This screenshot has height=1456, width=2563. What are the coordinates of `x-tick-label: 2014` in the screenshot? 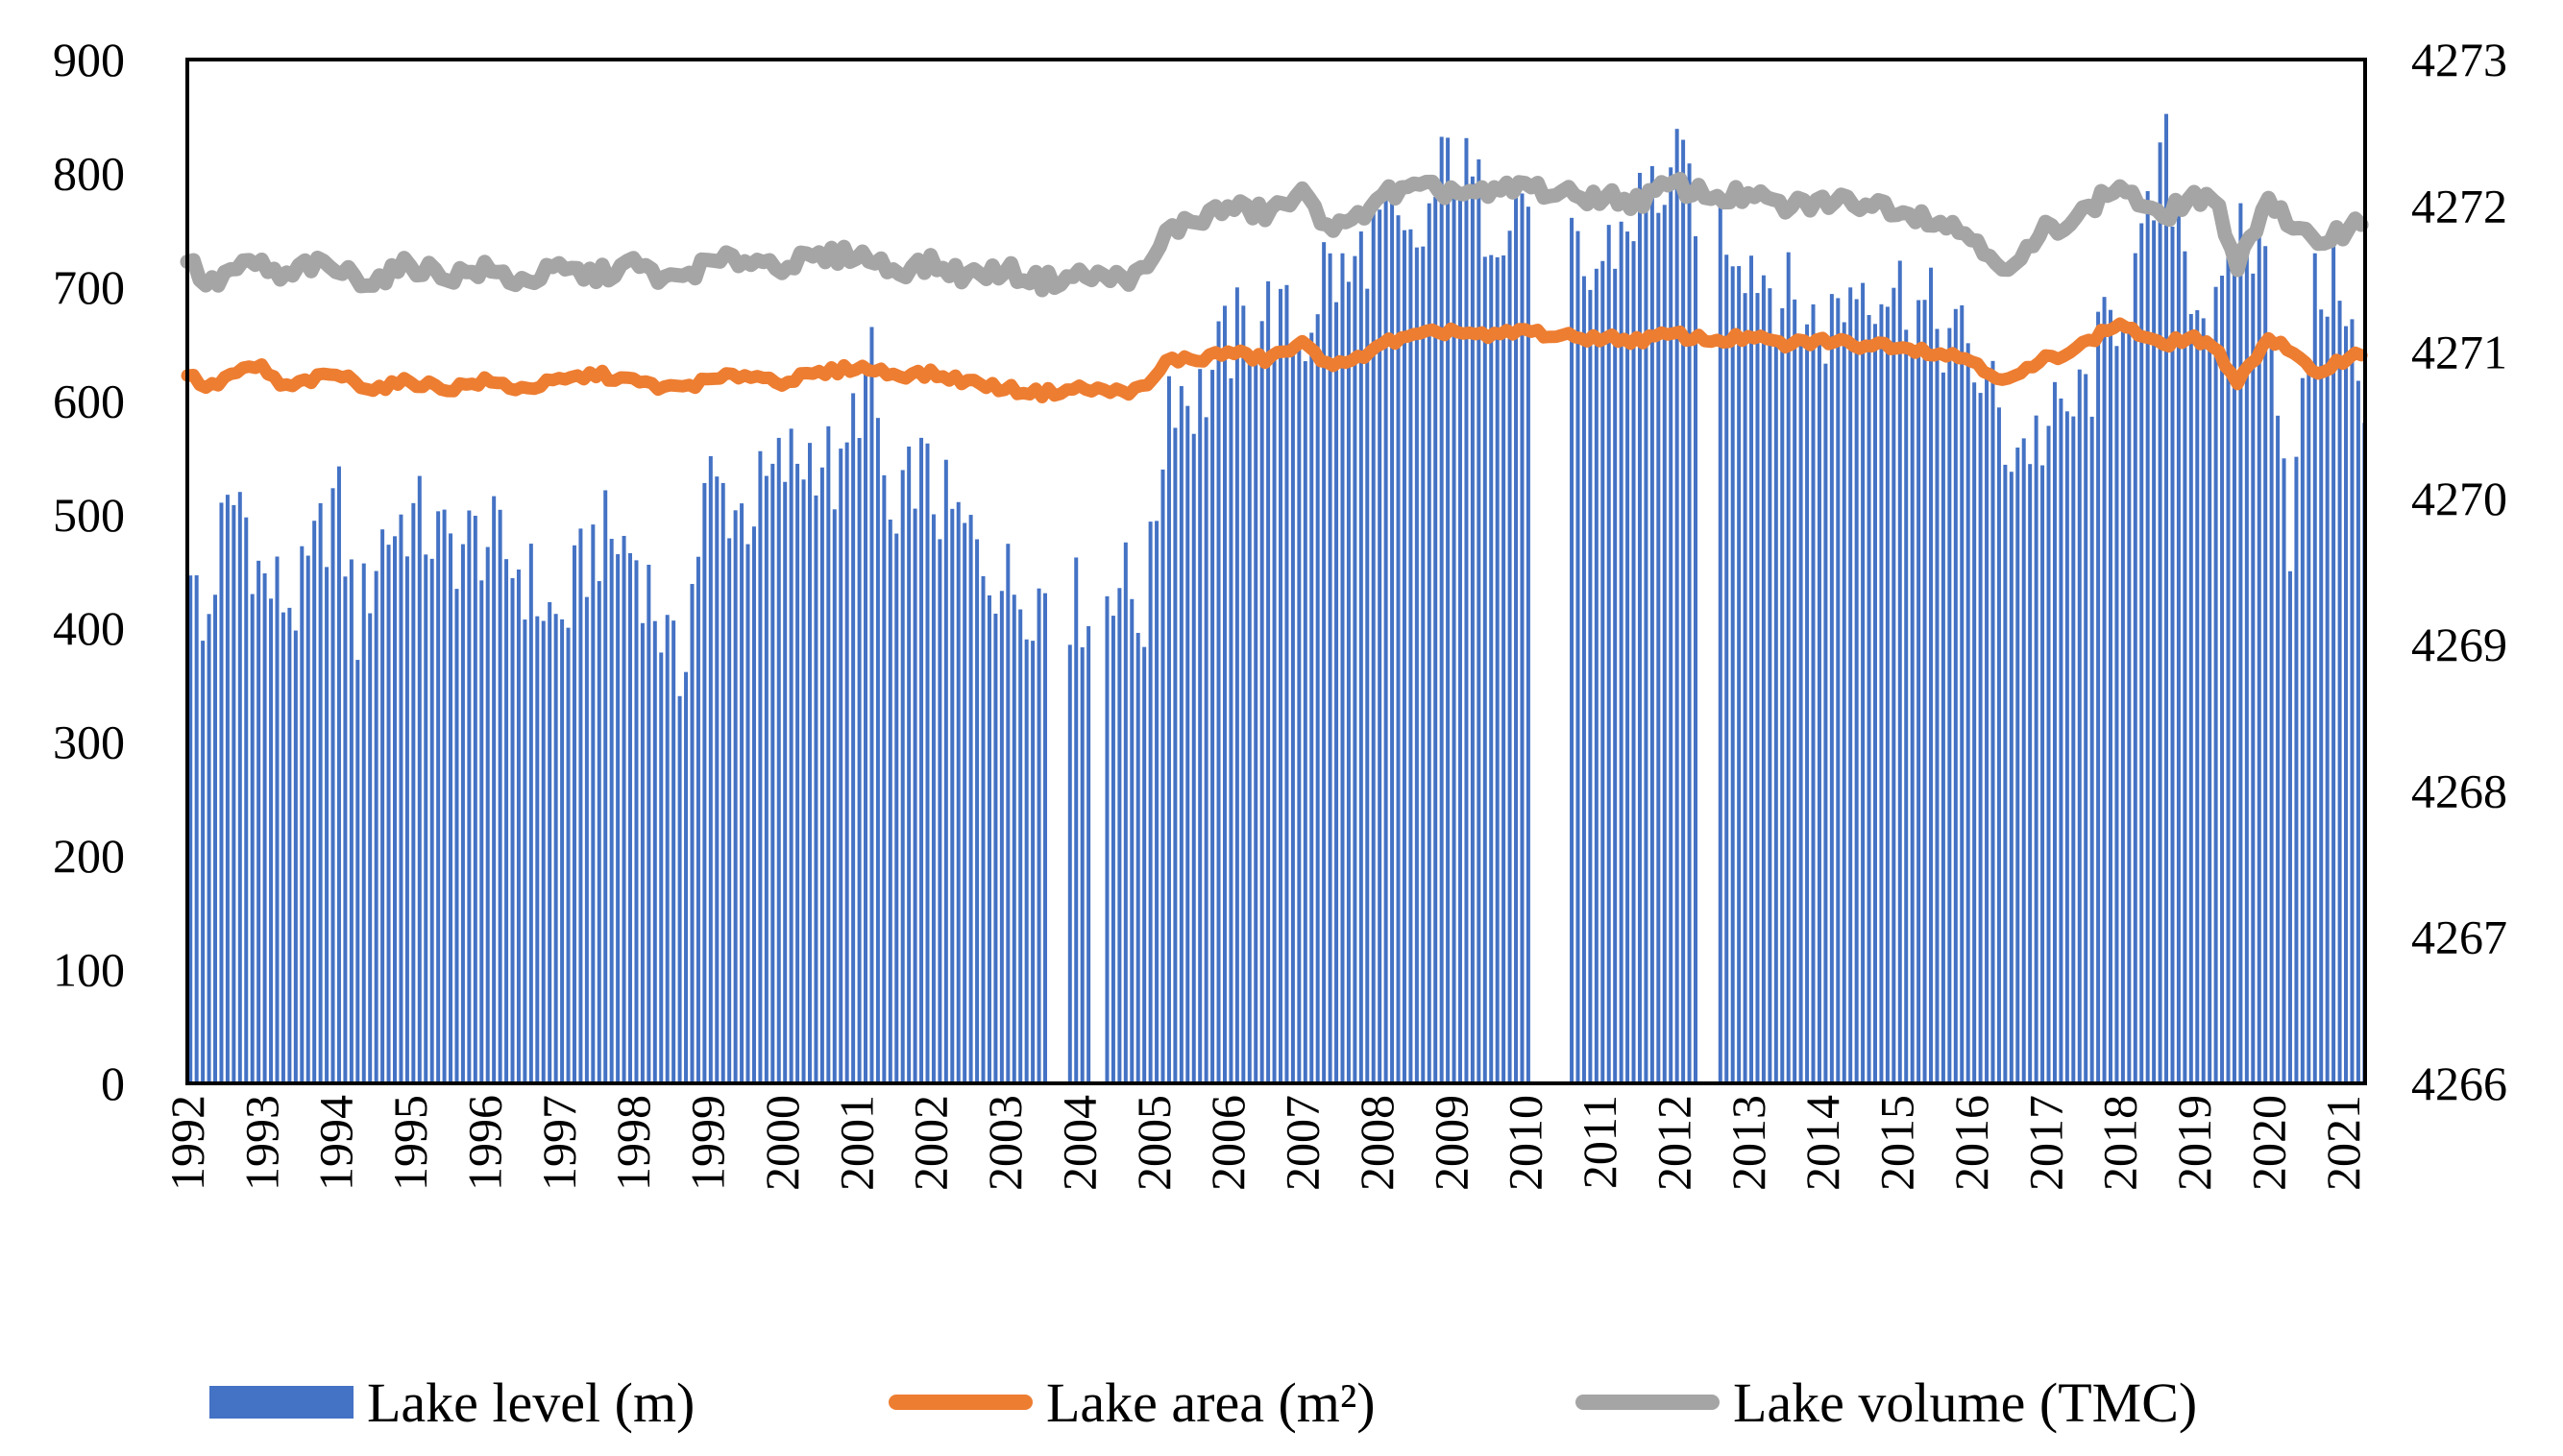 It's located at (1822, 1143).